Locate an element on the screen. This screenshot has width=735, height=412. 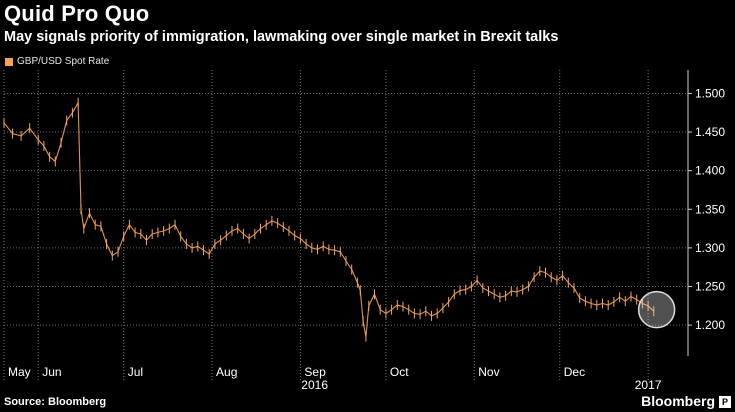
x-tick-label: Aug is located at coordinates (226, 372).